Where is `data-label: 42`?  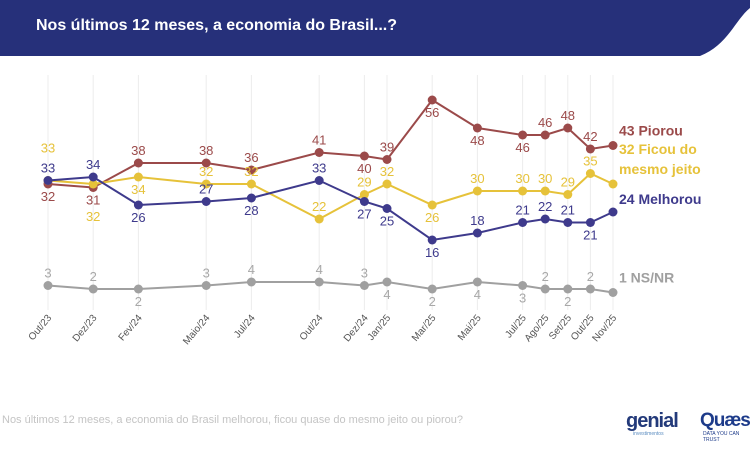 data-label: 42 is located at coordinates (590, 136).